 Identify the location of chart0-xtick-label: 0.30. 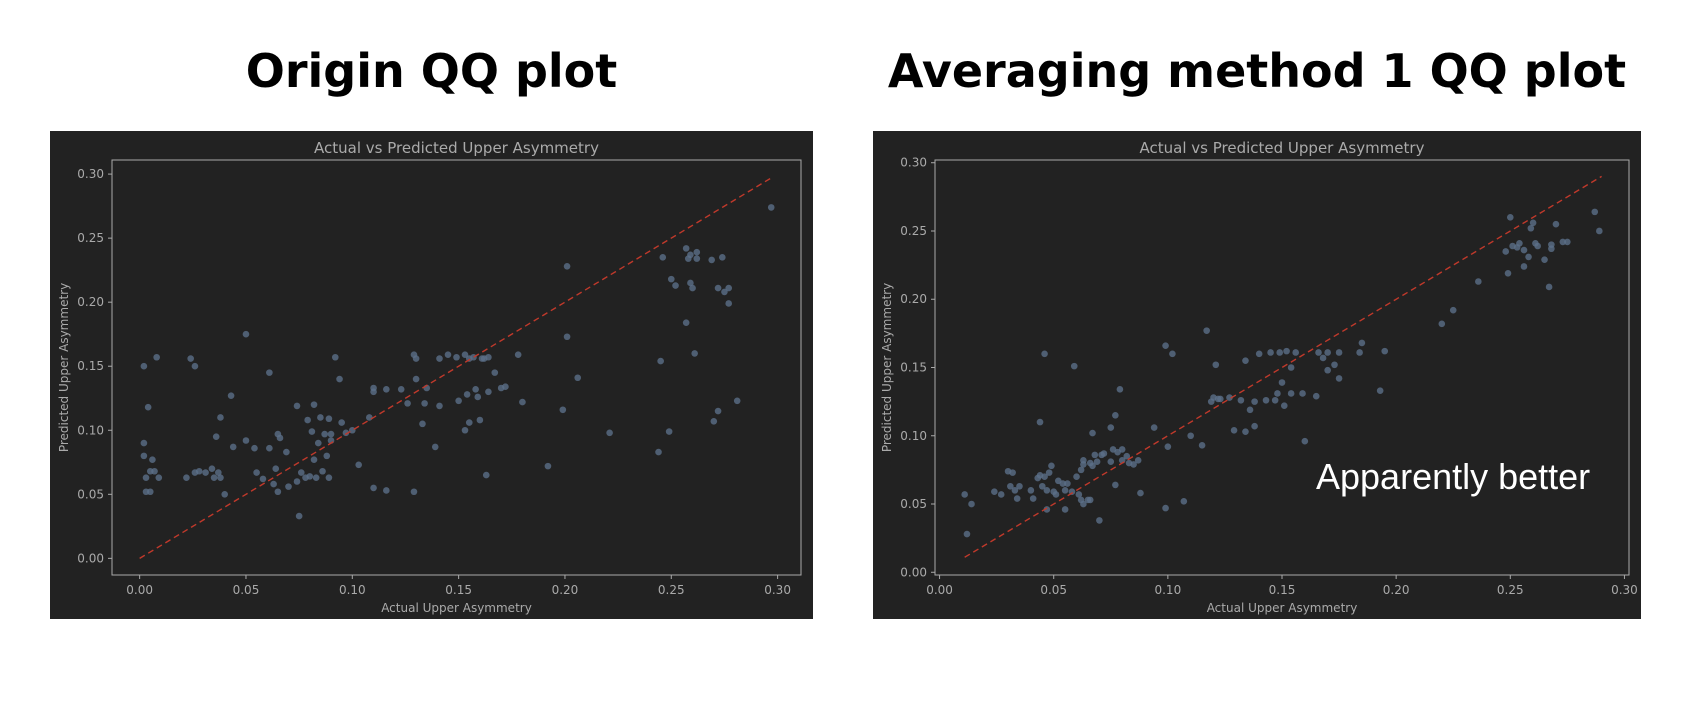
(777, 590).